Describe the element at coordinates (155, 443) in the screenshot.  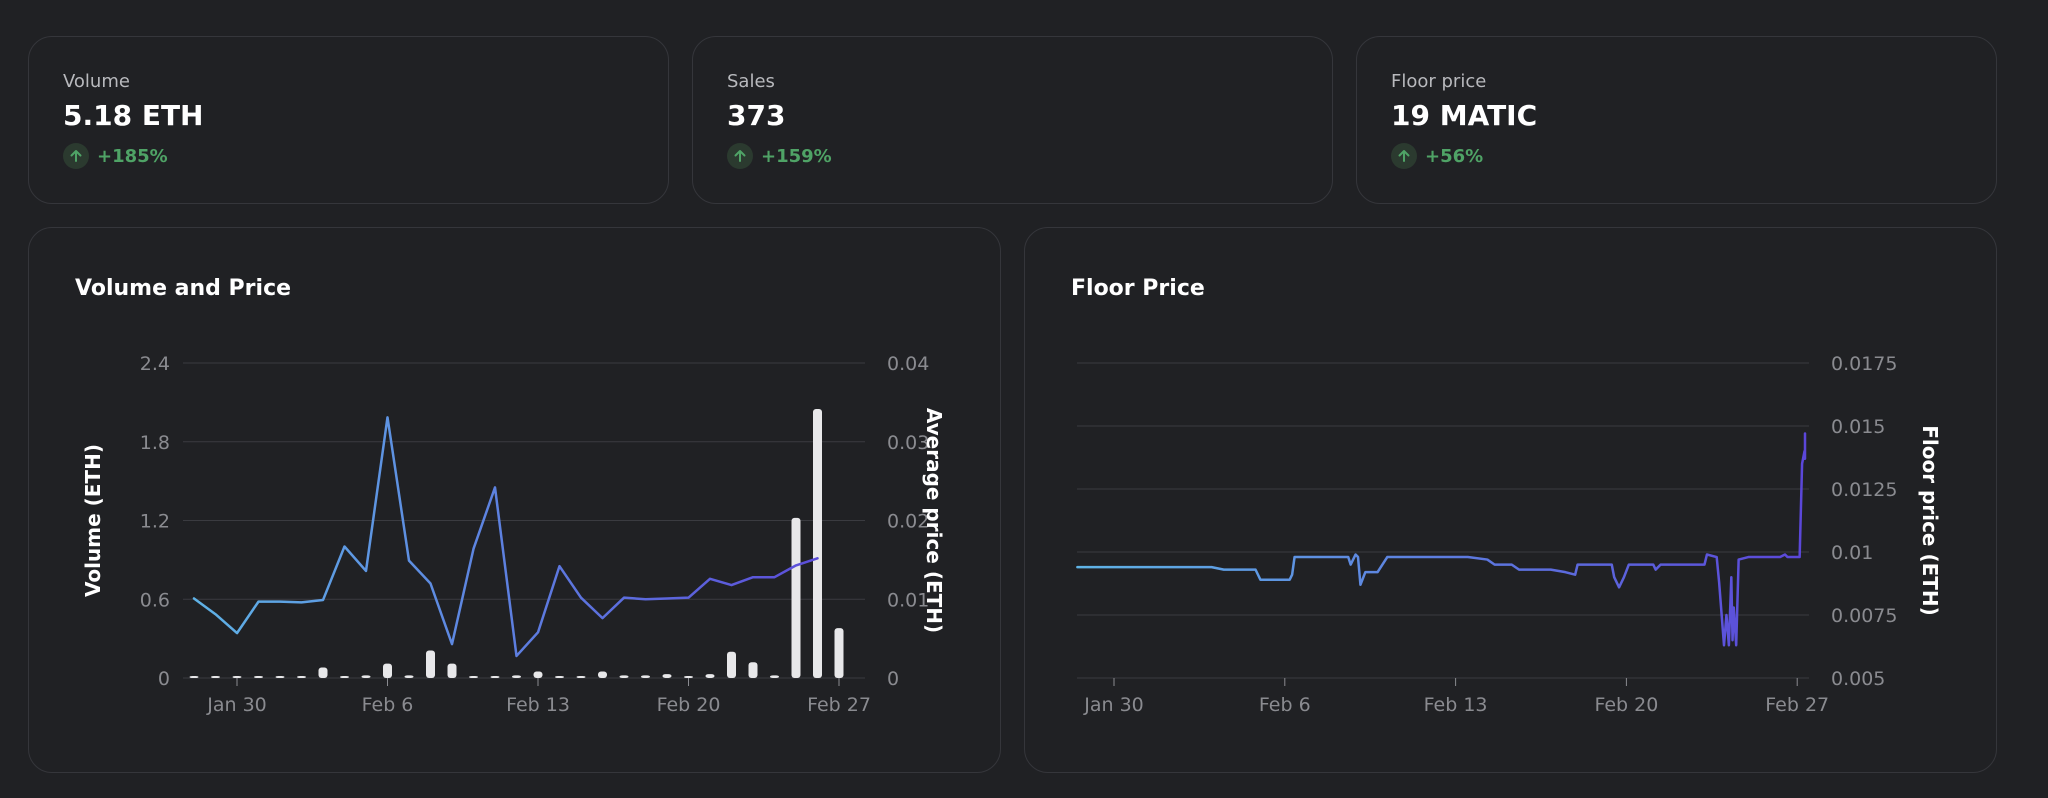
I see `y-tick-label: 1.8` at that location.